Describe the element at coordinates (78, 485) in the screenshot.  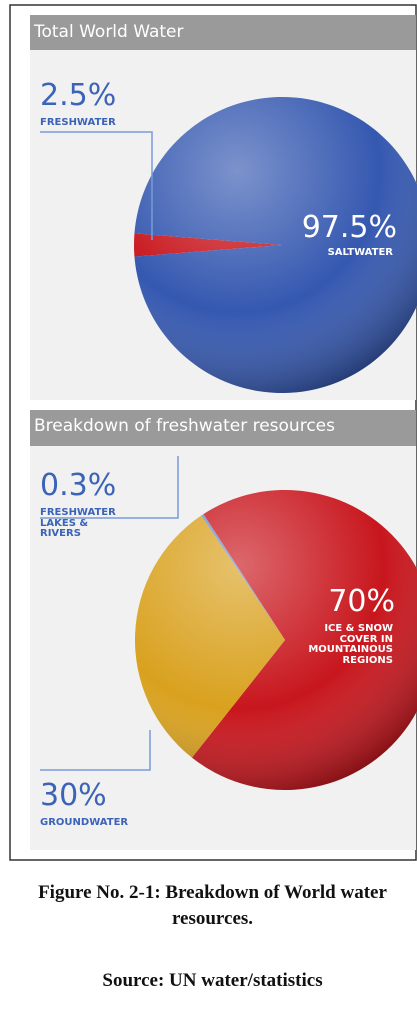
I see `value-label: 0.3%` at that location.